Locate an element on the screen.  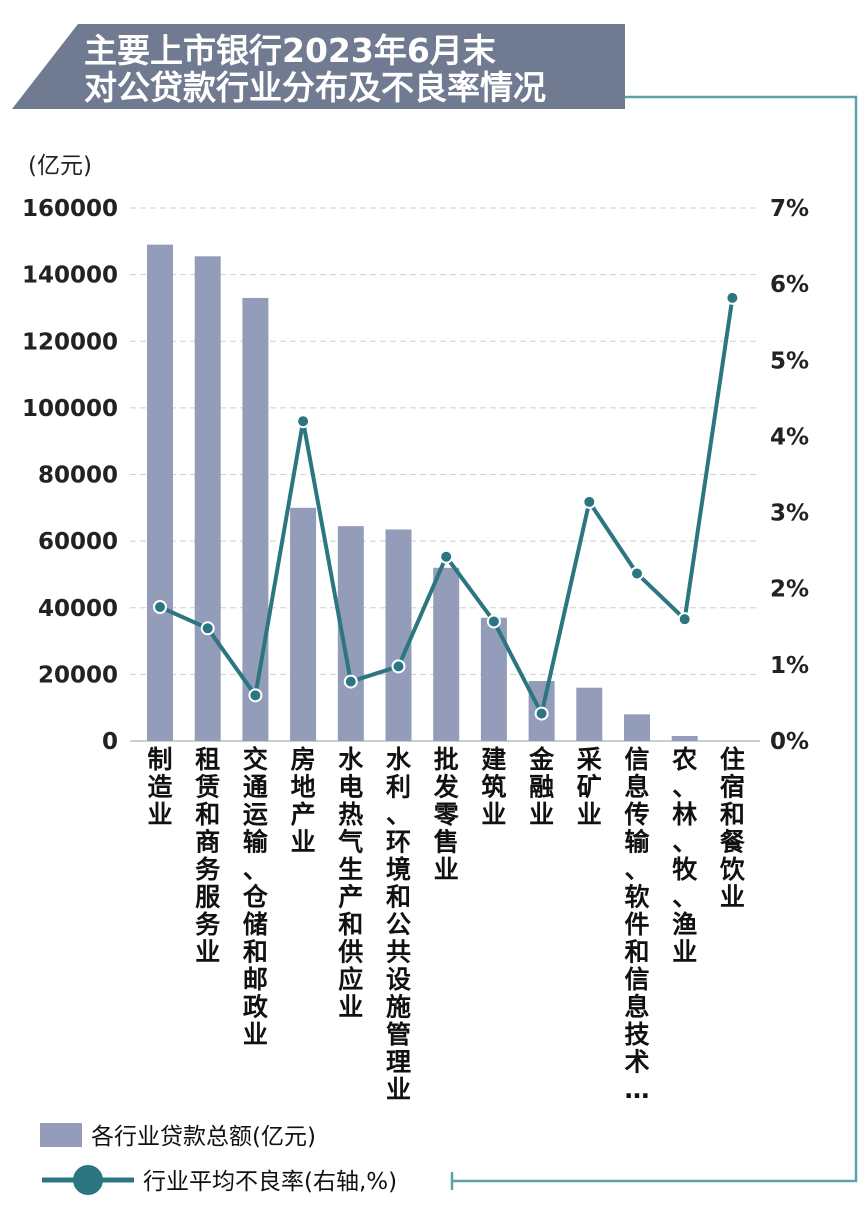
legend-bar-label: 各行业贷款总额(亿元) is located at coordinates (203, 1137).